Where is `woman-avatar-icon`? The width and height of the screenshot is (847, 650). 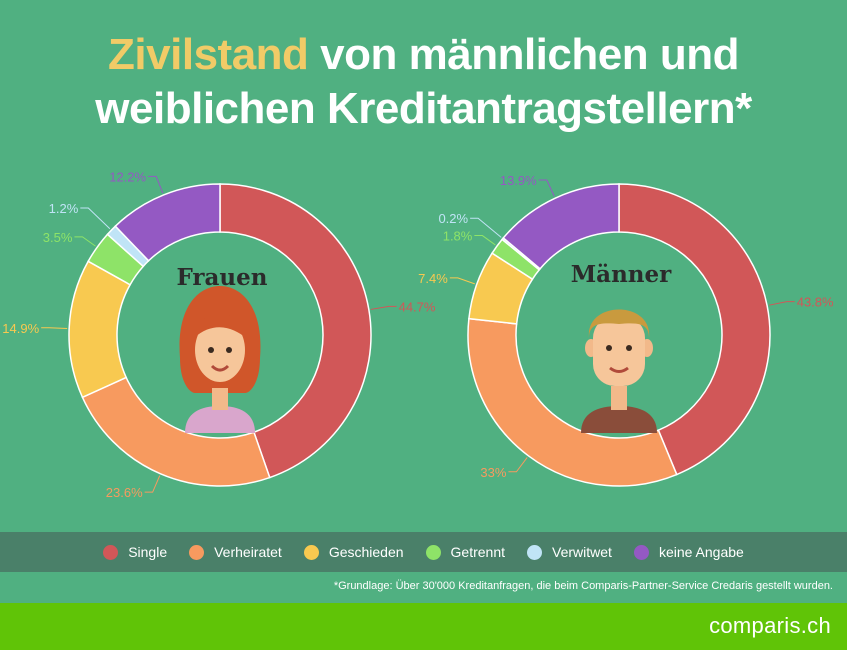 woman-avatar-icon is located at coordinates (220, 359).